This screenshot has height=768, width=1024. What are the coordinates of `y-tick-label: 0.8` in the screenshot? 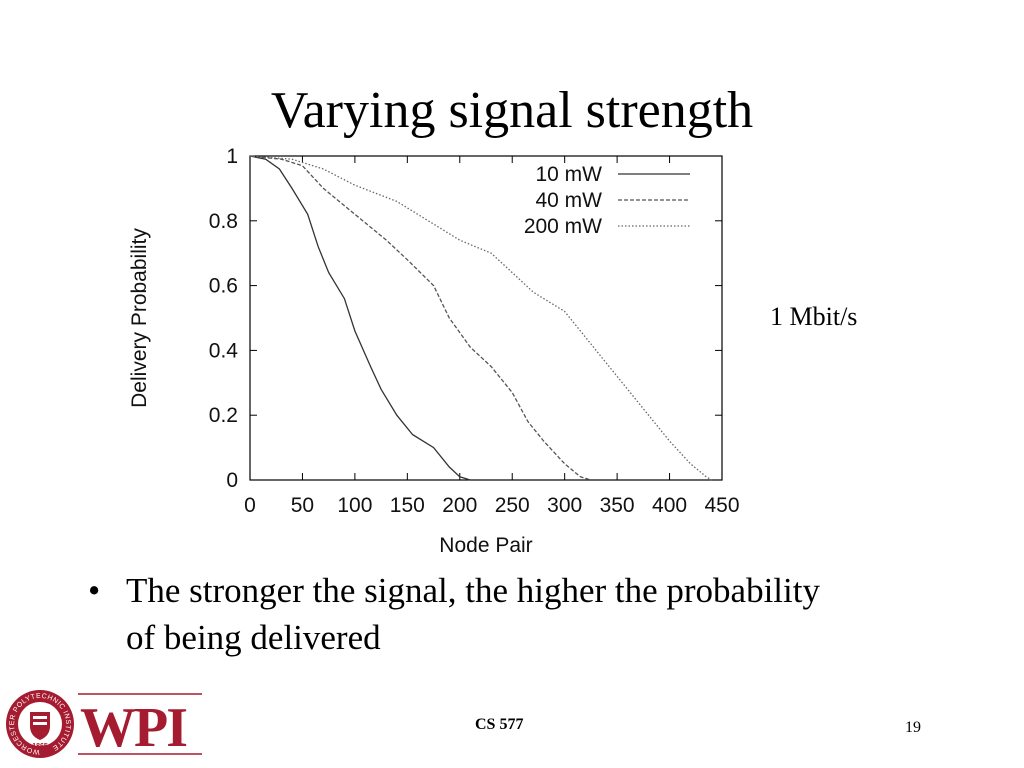 It's located at (223, 221).